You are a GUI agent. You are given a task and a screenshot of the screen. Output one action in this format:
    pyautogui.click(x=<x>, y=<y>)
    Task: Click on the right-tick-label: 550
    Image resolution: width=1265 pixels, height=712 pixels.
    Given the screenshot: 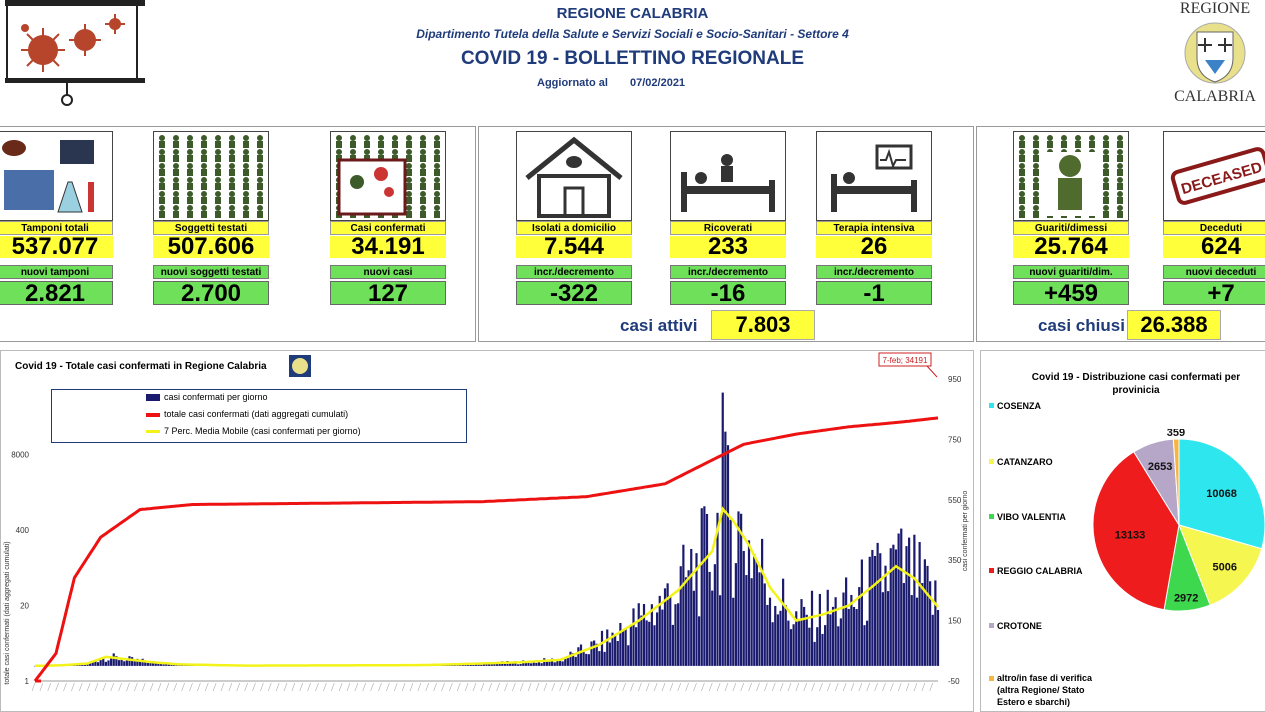 What is the action you would take?
    pyautogui.click(x=955, y=500)
    